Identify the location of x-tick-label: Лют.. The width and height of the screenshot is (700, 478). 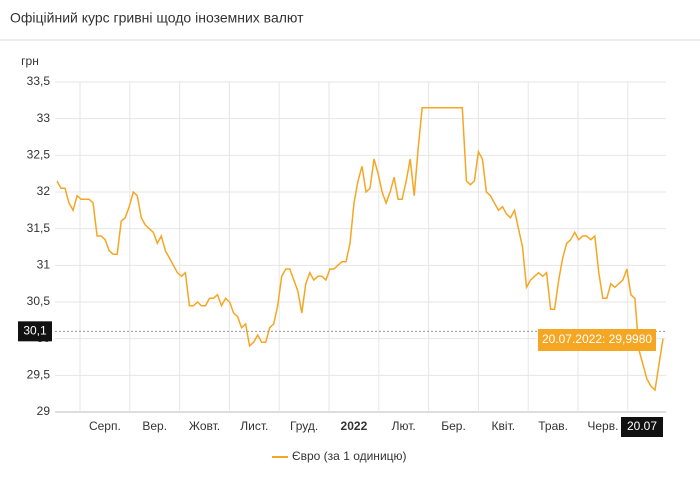
(404, 426).